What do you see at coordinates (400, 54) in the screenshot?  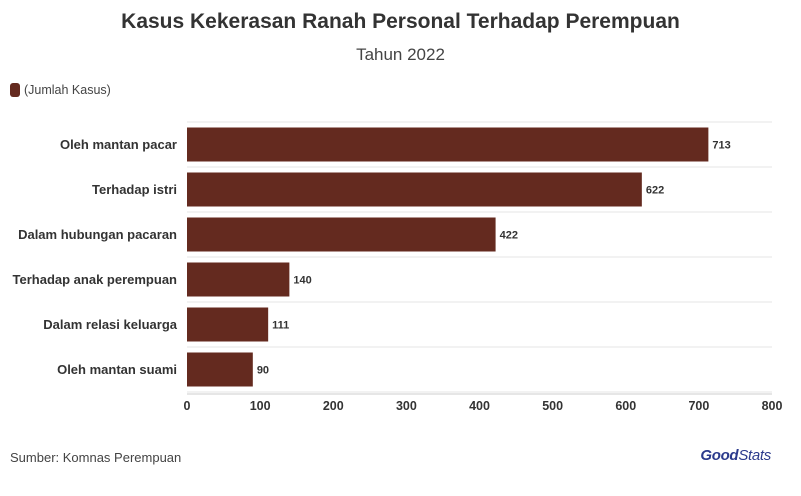 I see `chart-subtitle: Tahun 2022` at bounding box center [400, 54].